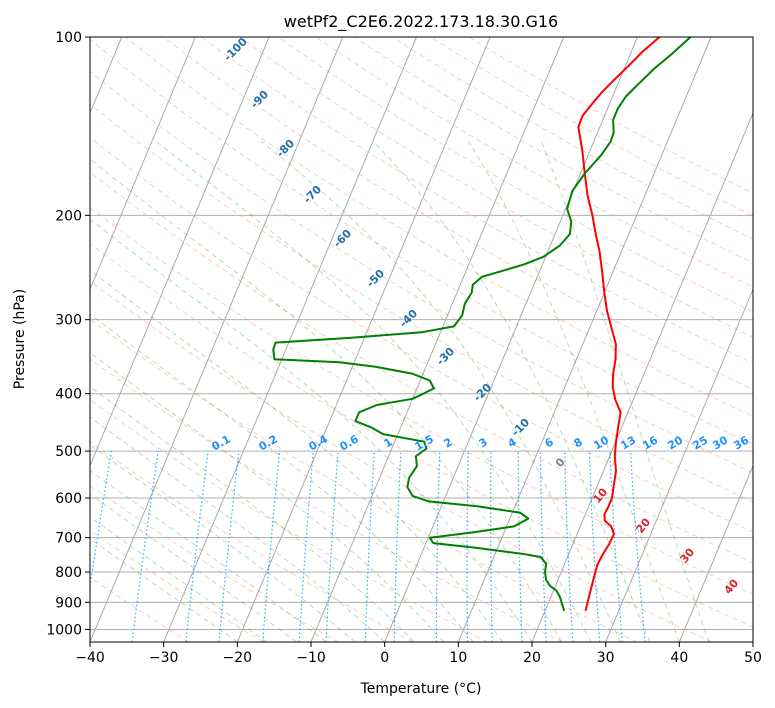 Image resolution: width=775 pixels, height=708 pixels. I want to click on x-axis-ticks: −40 −30 −20 −10 0 10 20 30 40 50, so click(418, 654).